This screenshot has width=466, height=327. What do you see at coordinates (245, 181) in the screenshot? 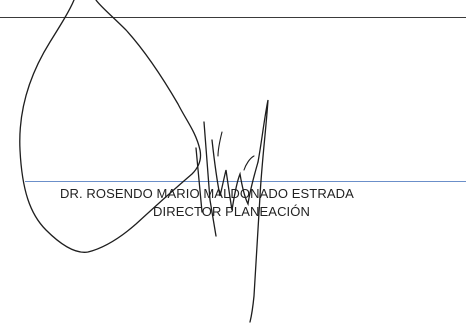
I see `signature-rule-line` at bounding box center [245, 181].